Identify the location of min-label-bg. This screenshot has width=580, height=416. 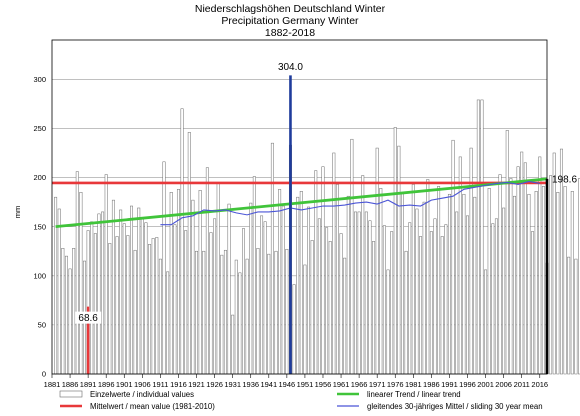
(88, 317).